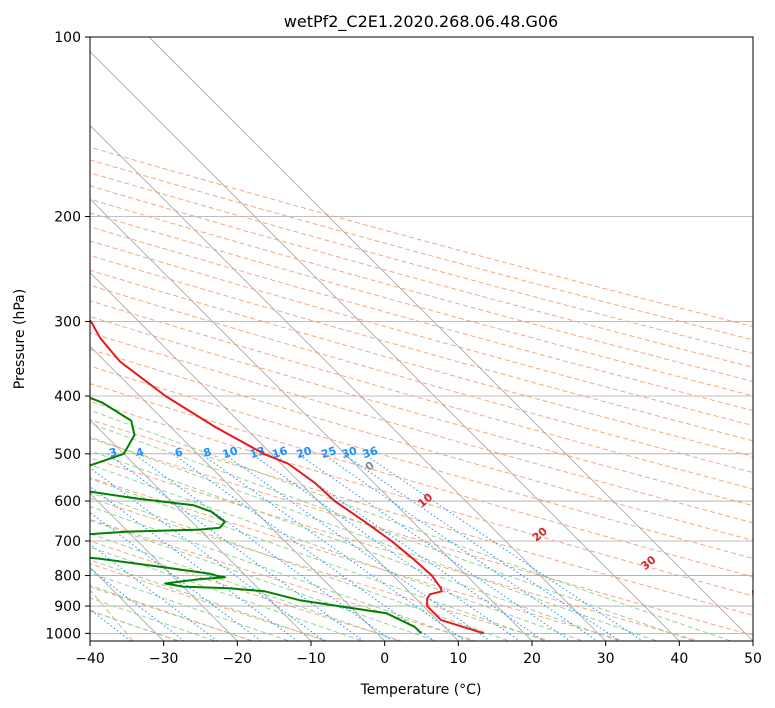 The width and height of the screenshot is (775, 708). I want to click on y-tick-label: 200, so click(67, 218).